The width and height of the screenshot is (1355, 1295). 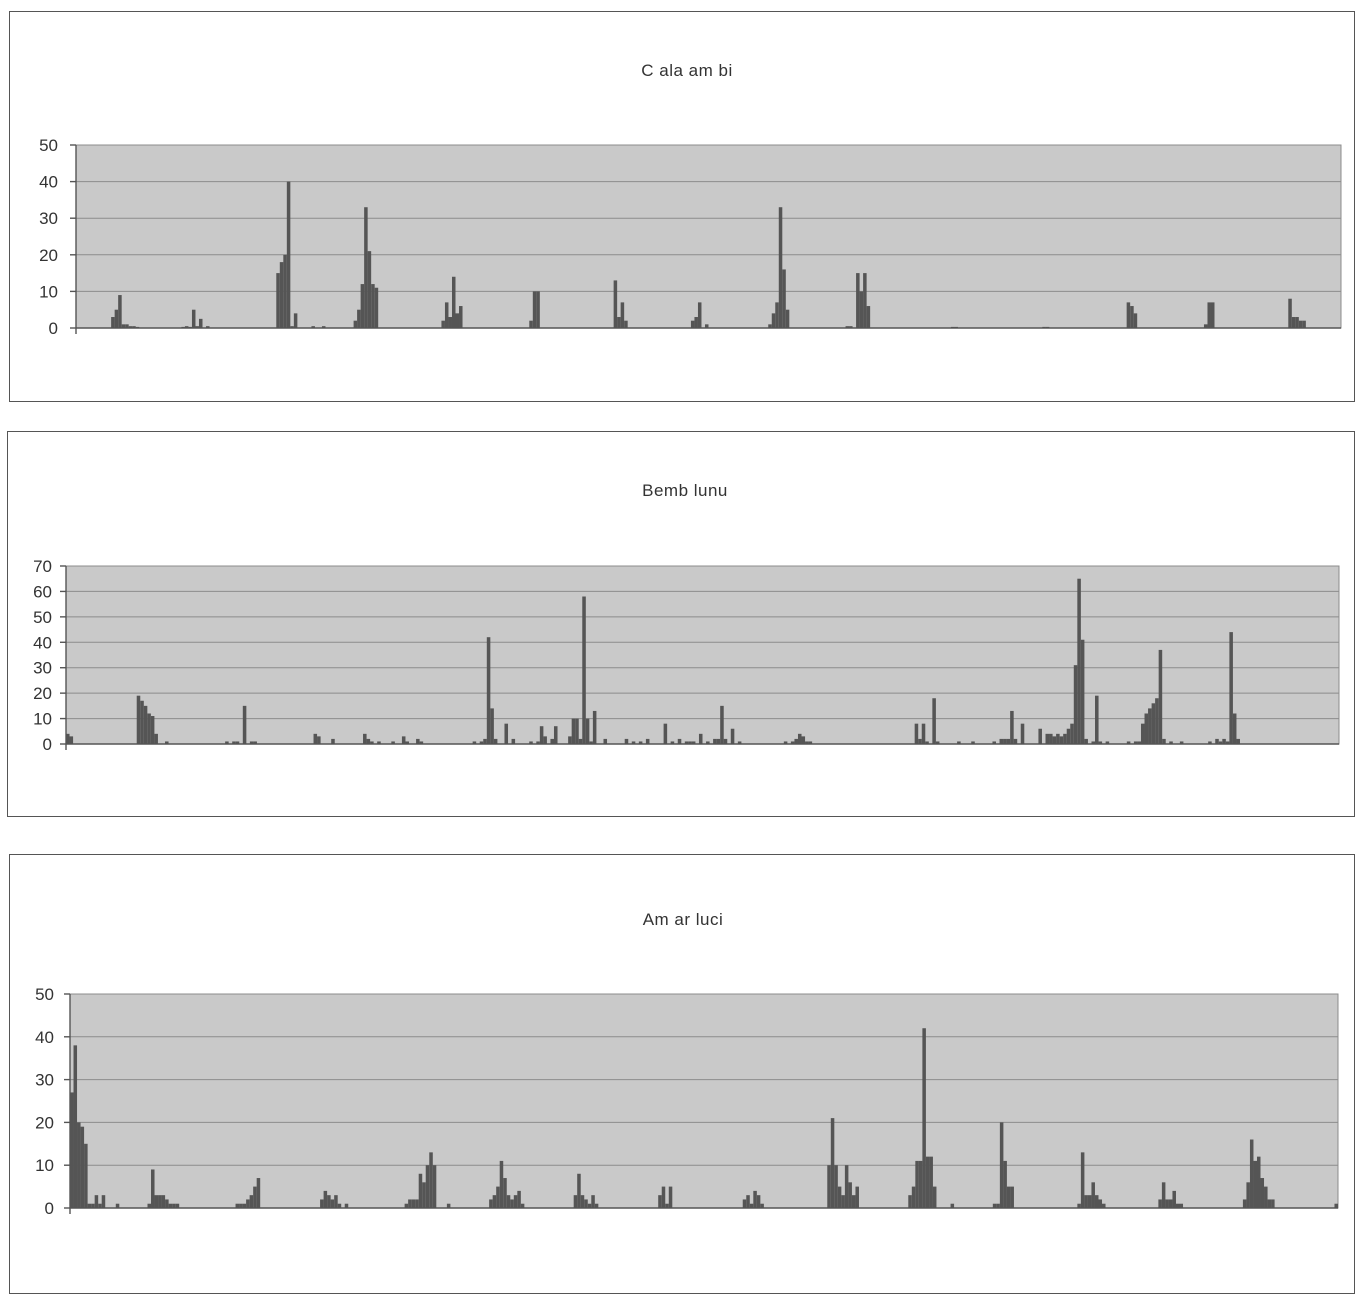 I want to click on y-tick-label: 20, so click(x=42, y=693).